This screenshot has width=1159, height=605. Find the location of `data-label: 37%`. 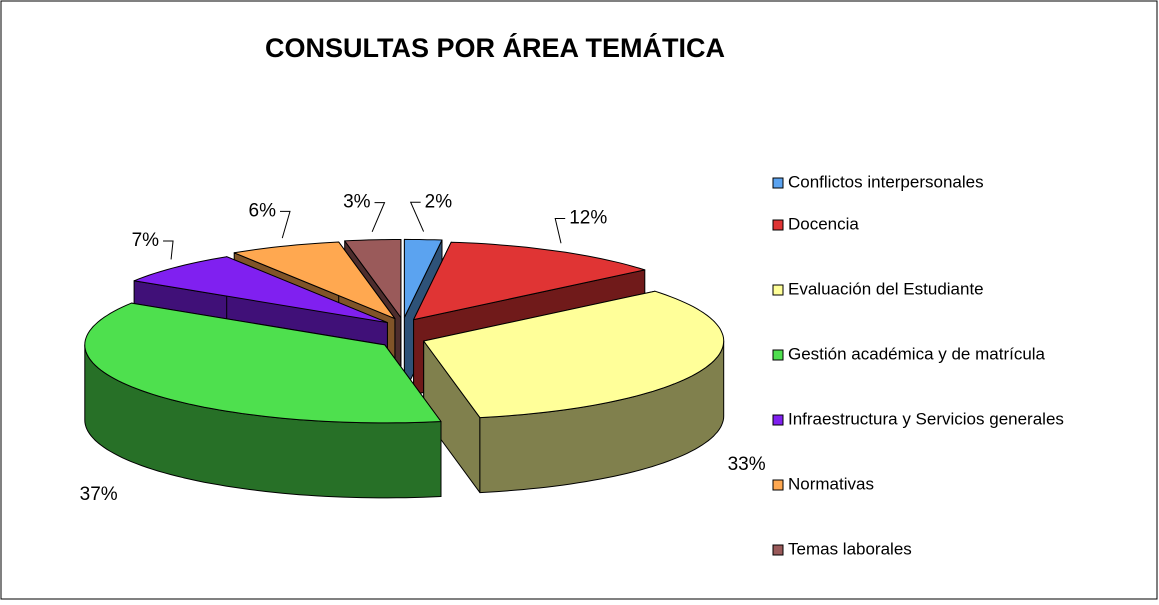

data-label: 37% is located at coordinates (99, 494).